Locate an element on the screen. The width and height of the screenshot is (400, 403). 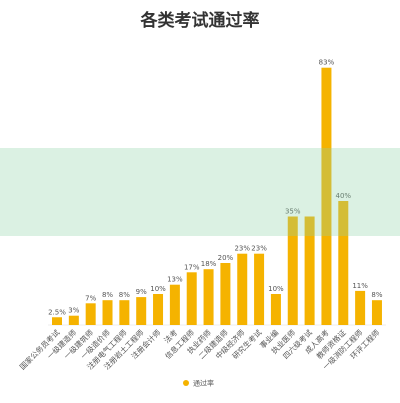
value-label: 2.5% is located at coordinates (57, 312).